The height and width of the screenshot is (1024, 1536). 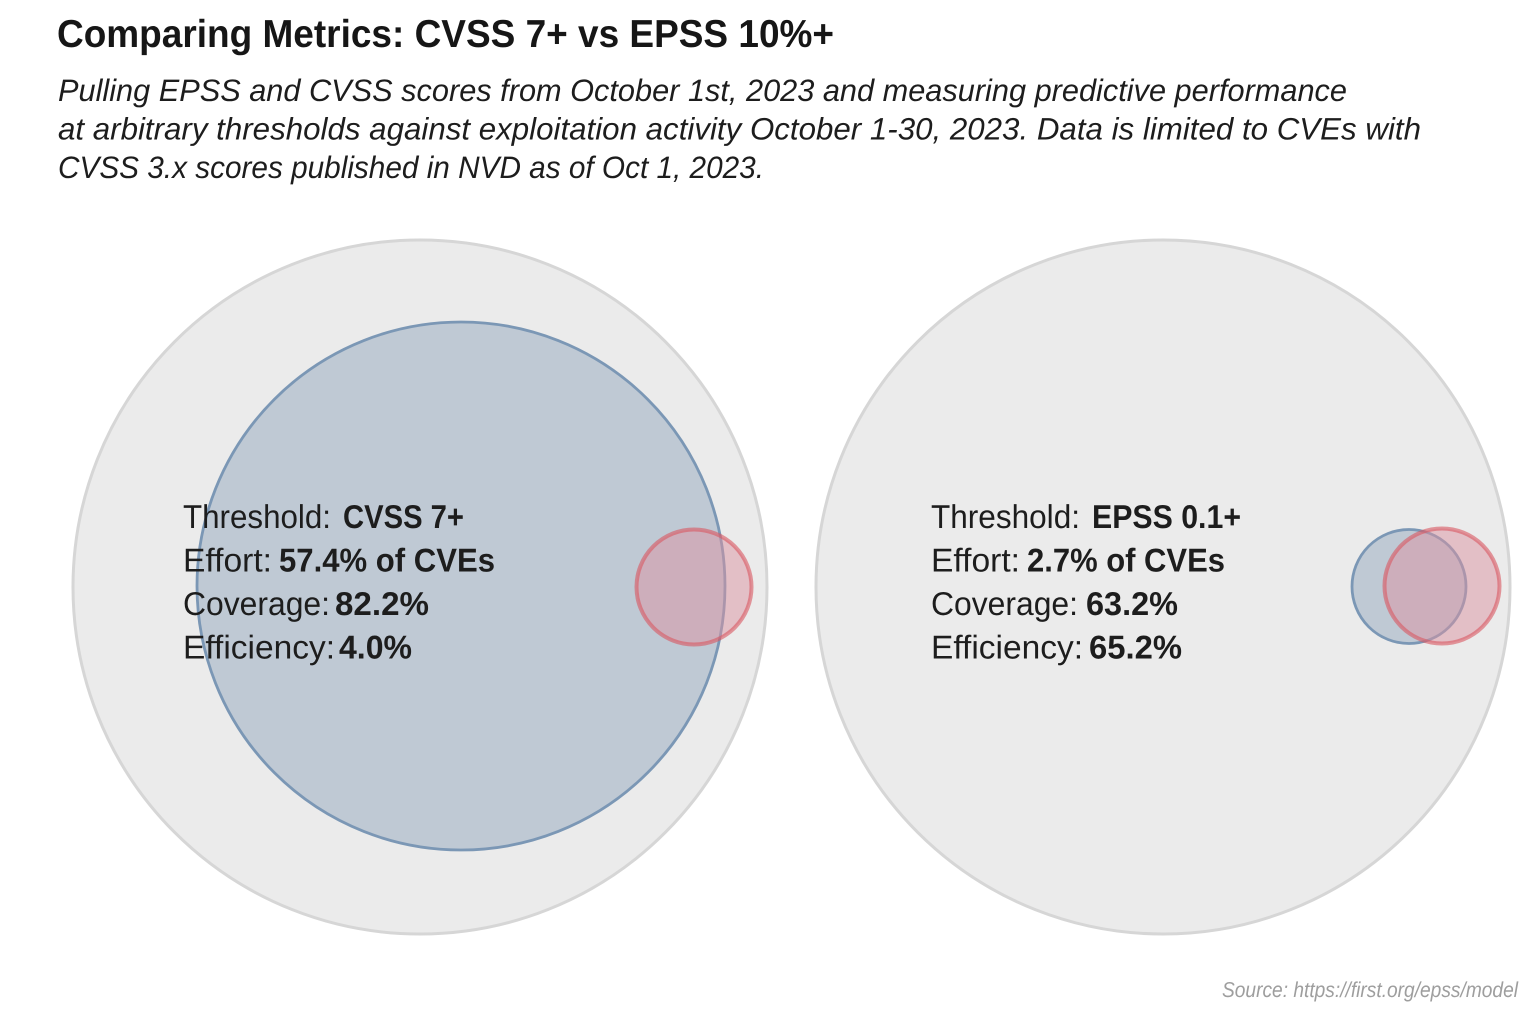 I want to click on svg-text: 2.7% of CVEs, so click(x=1126, y=560).